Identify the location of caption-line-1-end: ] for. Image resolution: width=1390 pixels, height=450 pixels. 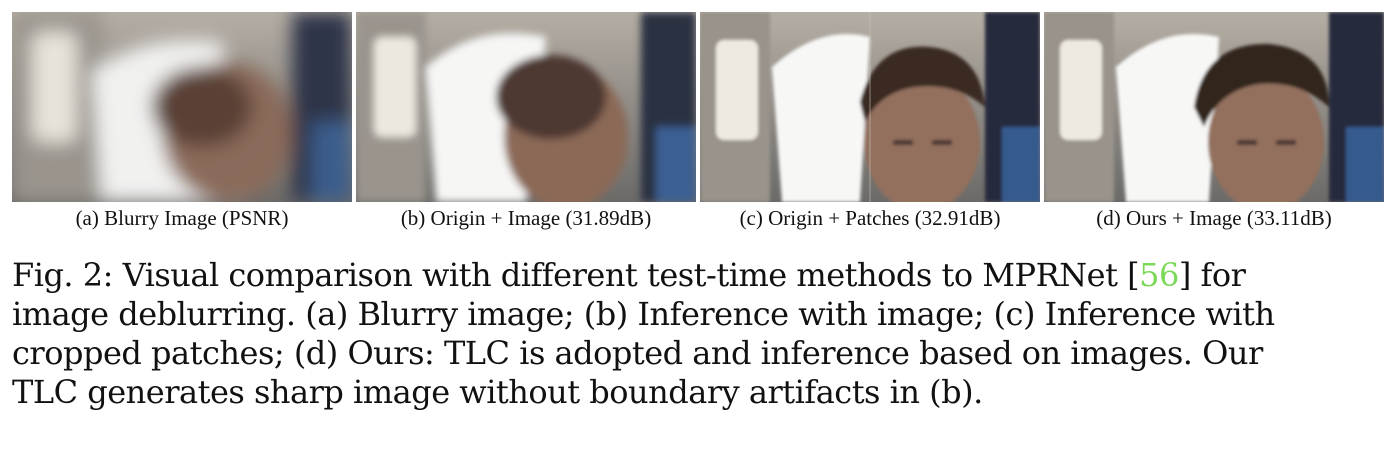
(1212, 275).